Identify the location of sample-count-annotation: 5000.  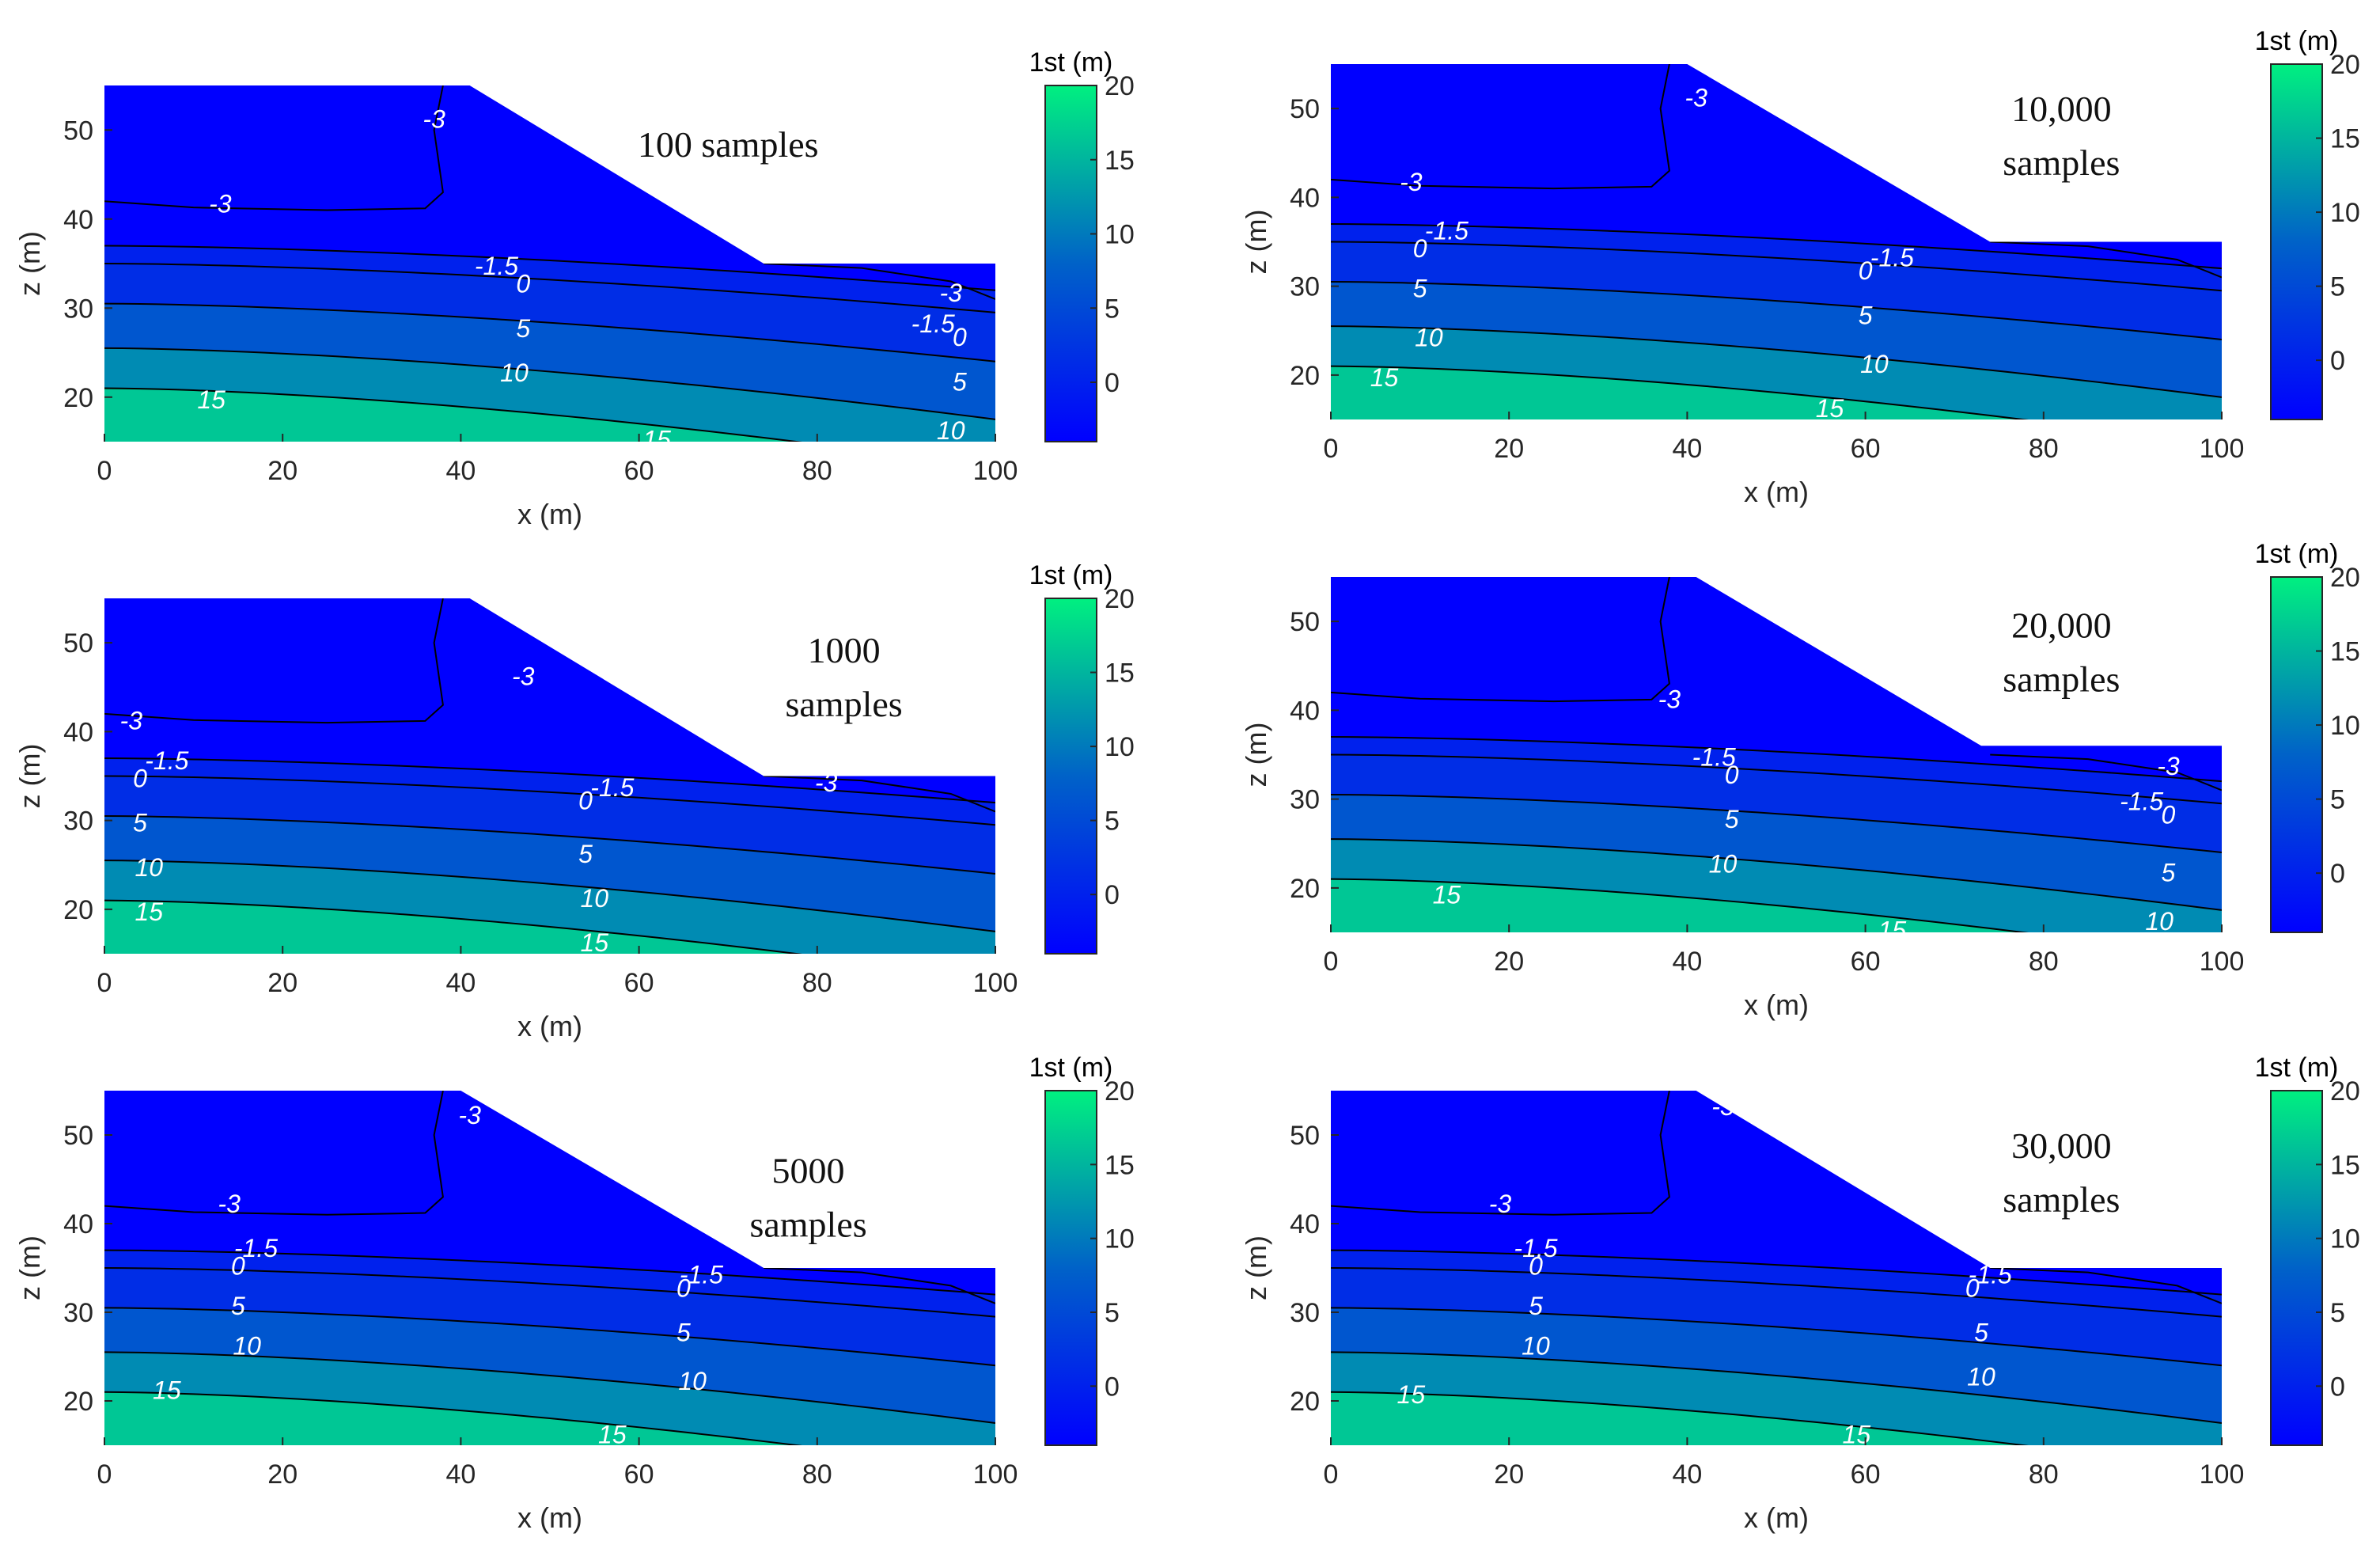
(808, 1170).